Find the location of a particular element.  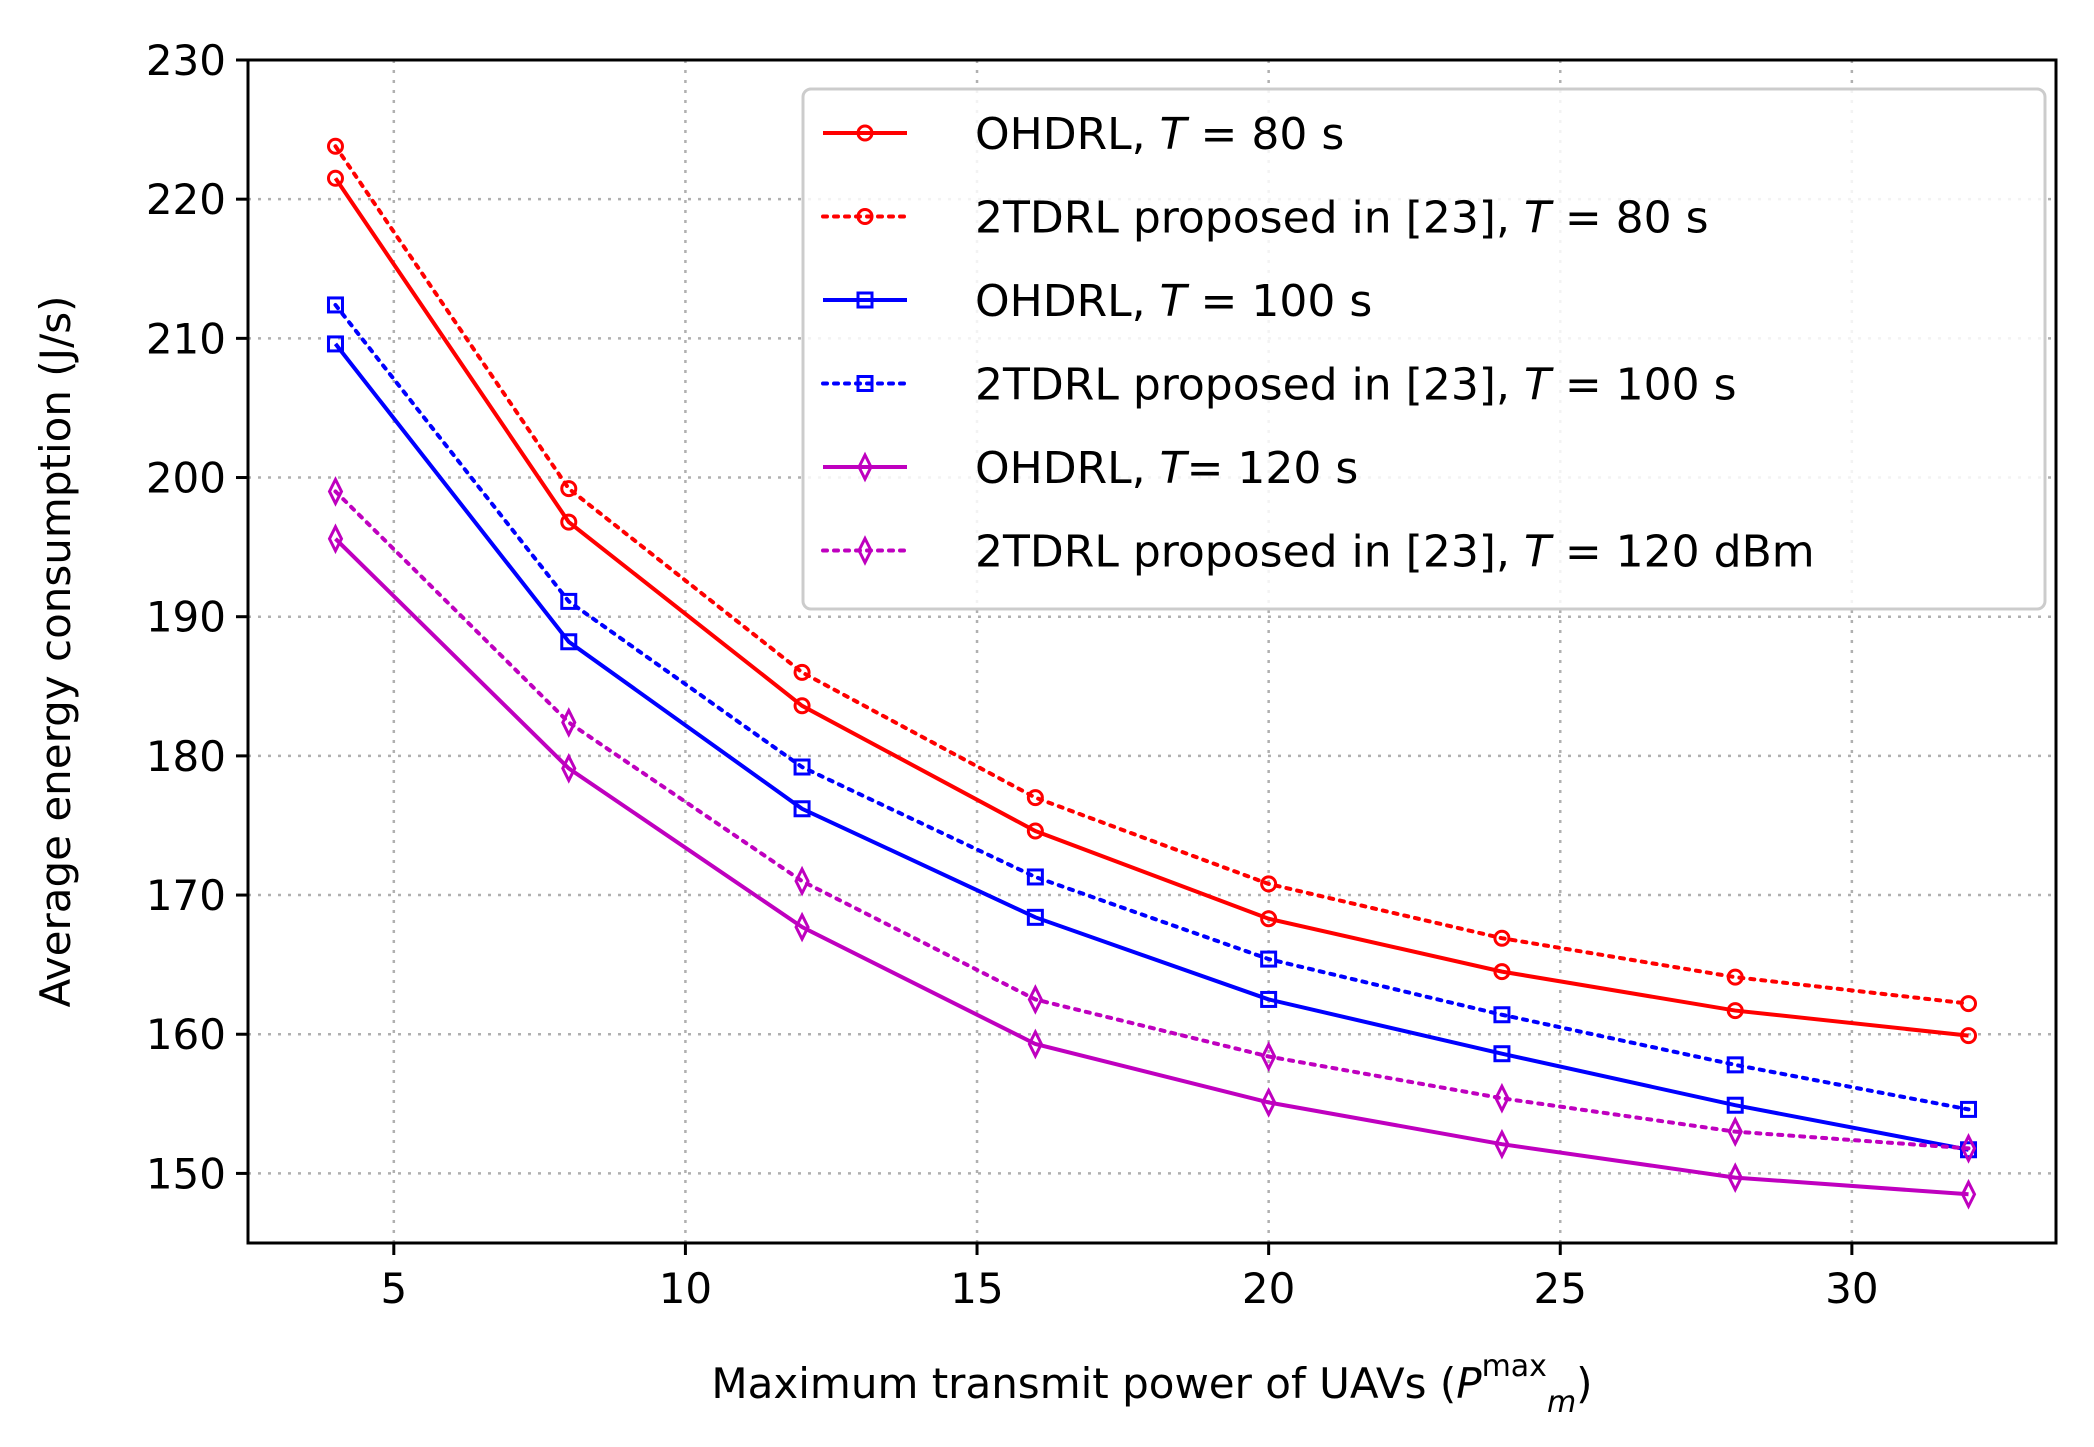

x-tick-label: 10 is located at coordinates (685, 1288).